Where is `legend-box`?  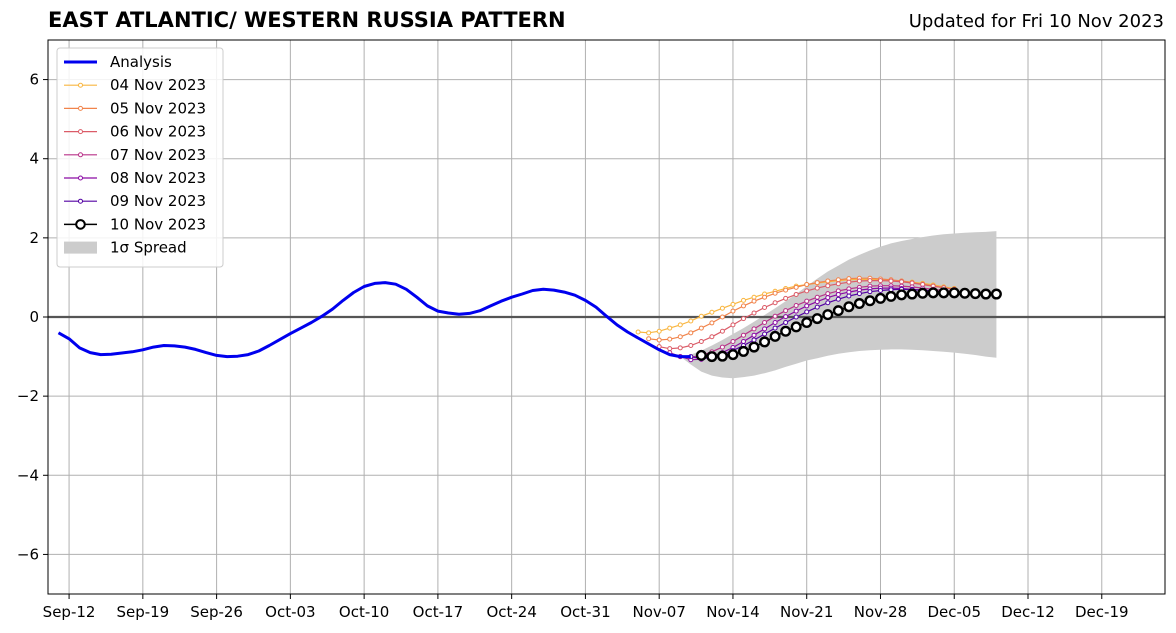 legend-box is located at coordinates (140, 157).